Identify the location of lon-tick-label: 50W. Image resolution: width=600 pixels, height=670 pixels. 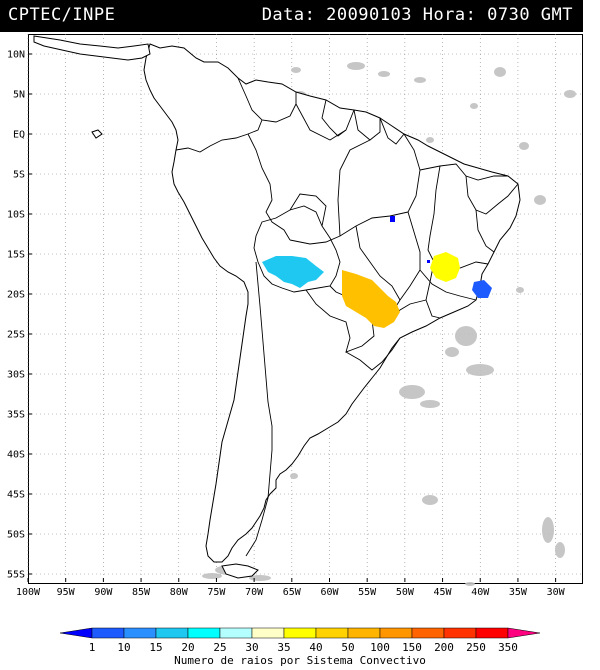
(405, 592).